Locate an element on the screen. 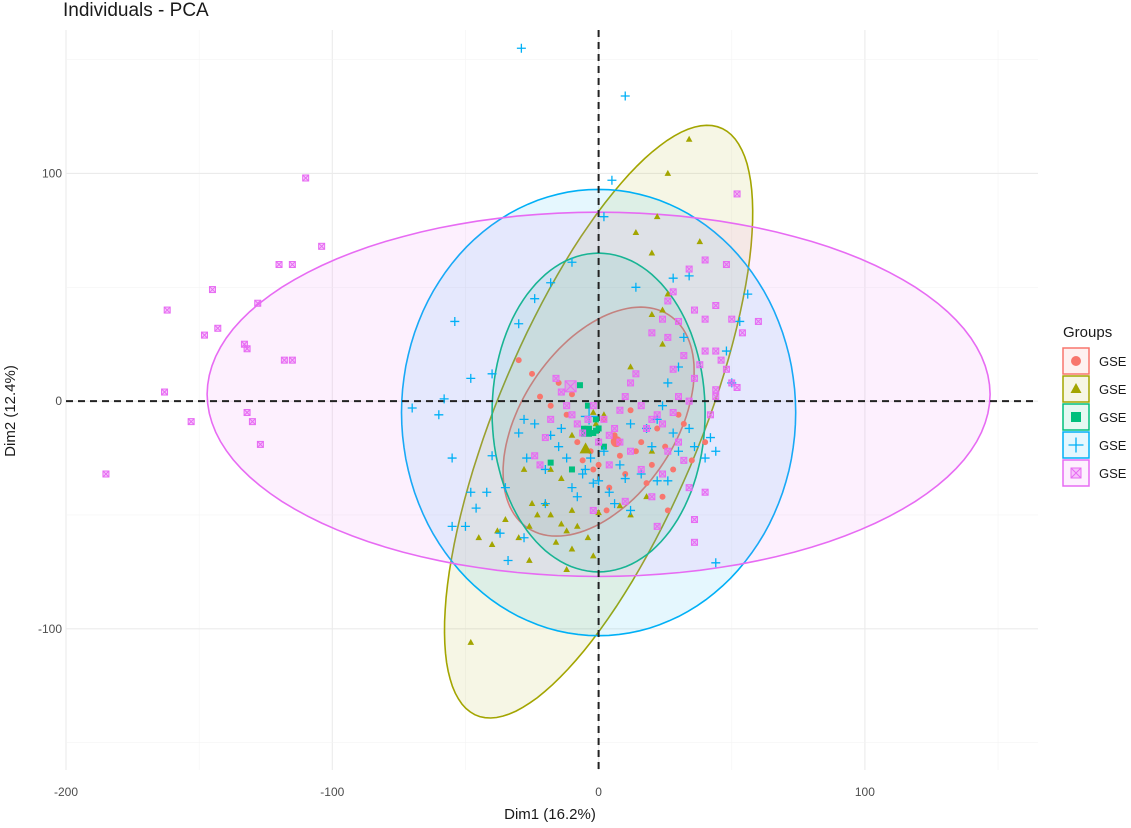 This screenshot has height=828, width=1131. legend-symbol-3-shape is located at coordinates (1076, 417).